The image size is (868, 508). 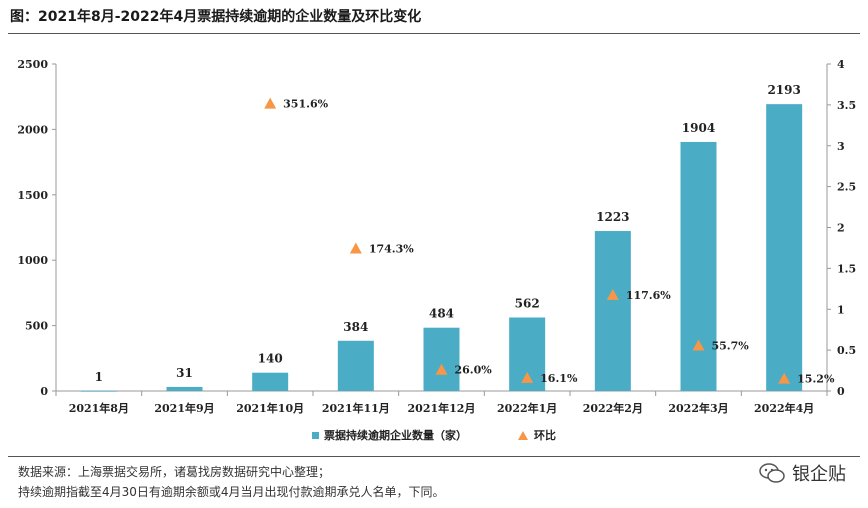 What do you see at coordinates (545, 435) in the screenshot?
I see `legend-marker-label: 环比` at bounding box center [545, 435].